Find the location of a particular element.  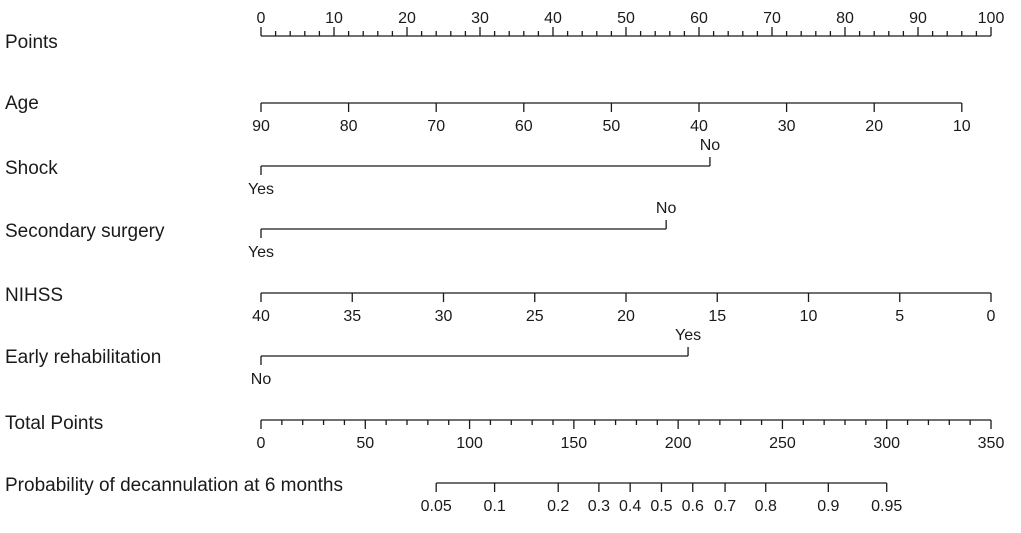

age-tick-label: 90 is located at coordinates (261, 126).